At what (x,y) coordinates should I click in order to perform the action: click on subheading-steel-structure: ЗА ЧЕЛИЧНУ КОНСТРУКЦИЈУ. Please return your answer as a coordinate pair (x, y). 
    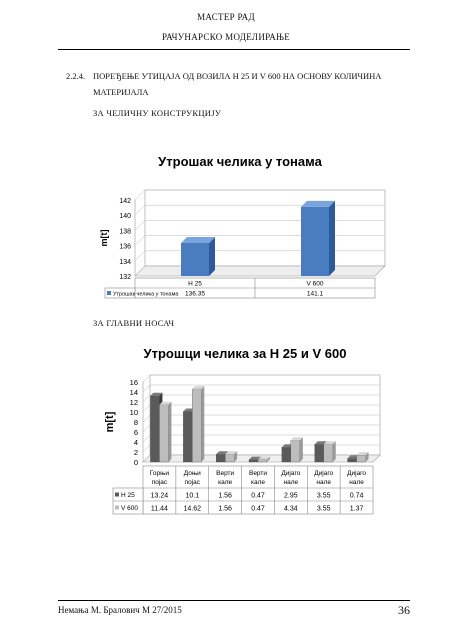
    Looking at the image, I should click on (157, 113).